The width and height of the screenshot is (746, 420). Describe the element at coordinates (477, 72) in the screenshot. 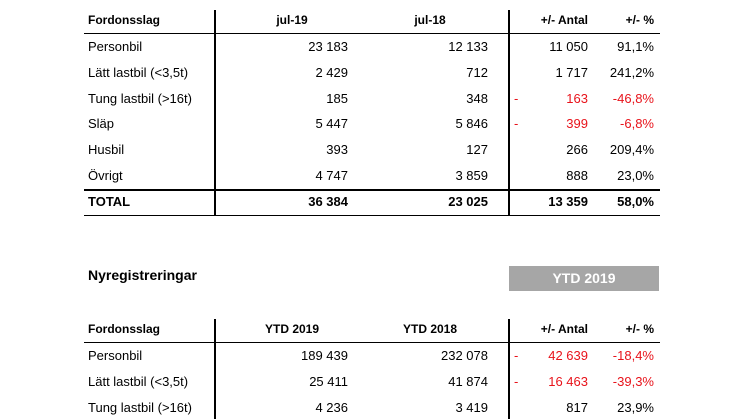

I see `previous-value-cell: 712` at that location.